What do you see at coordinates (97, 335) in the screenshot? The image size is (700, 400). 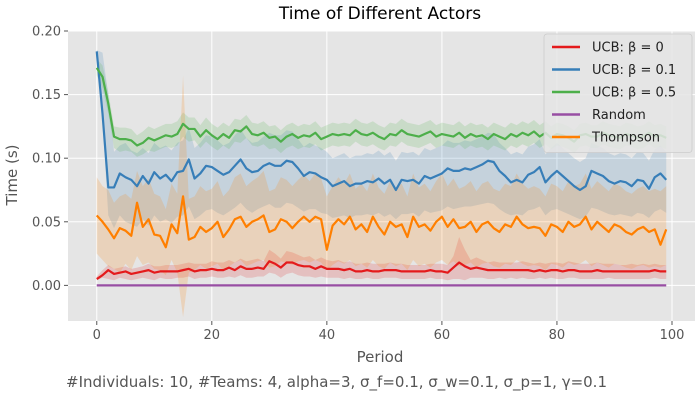 I see `x-tick-label: 0` at bounding box center [97, 335].